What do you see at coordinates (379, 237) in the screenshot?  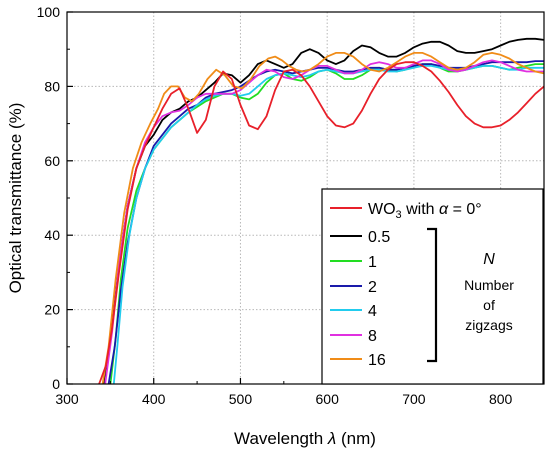 I see `legend-label-0-5: 0.5` at bounding box center [379, 237].